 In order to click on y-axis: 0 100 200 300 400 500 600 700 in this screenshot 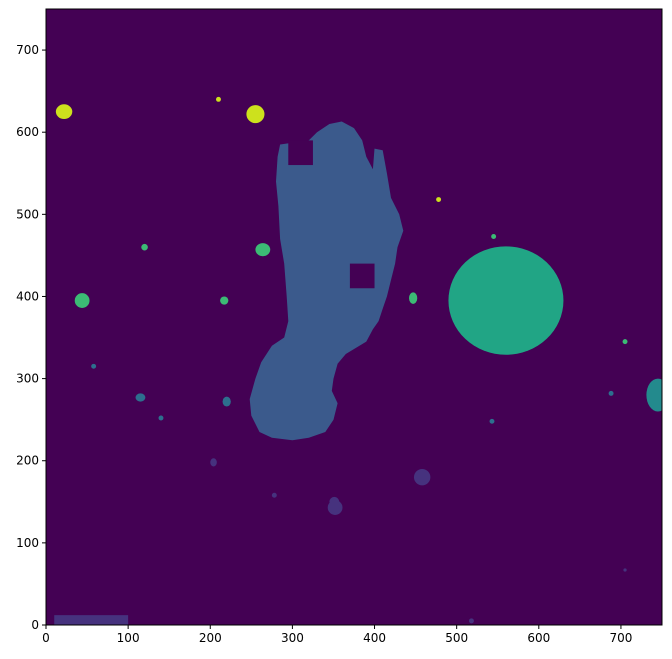, I will do `click(31, 337)`.